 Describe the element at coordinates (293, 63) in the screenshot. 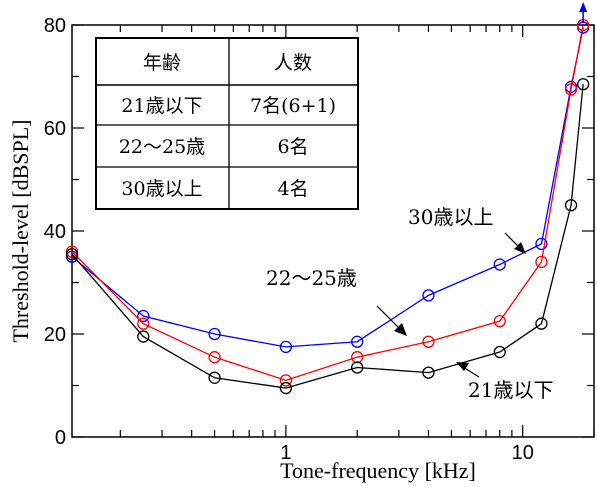

I see `table-header-count: 人数` at that location.